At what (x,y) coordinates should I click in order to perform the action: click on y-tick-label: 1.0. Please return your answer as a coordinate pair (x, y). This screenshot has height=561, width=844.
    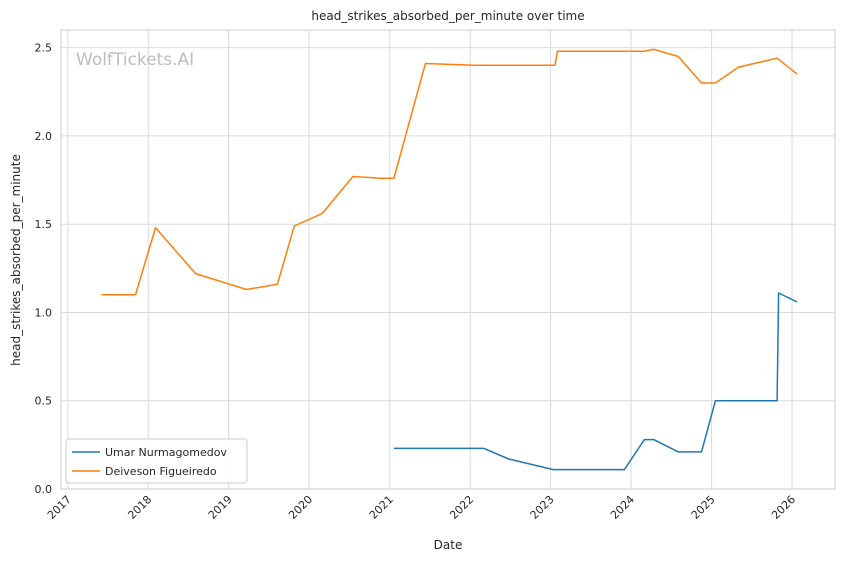
    Looking at the image, I should click on (44, 312).